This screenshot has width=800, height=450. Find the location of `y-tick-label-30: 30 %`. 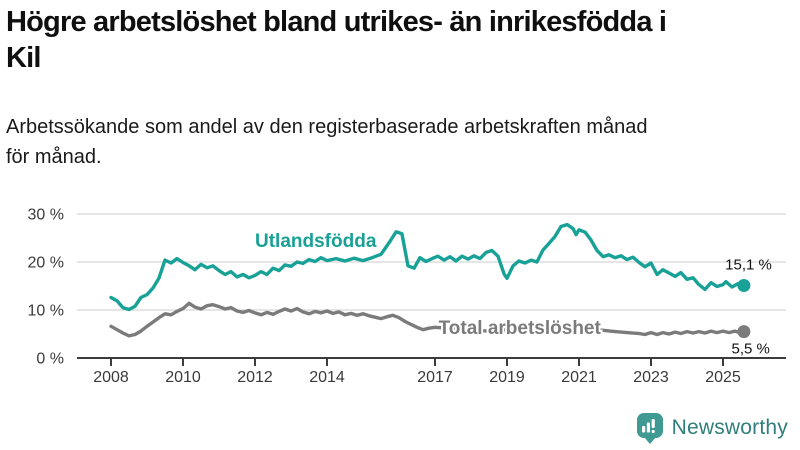

y-tick-label-30: 30 % is located at coordinates (46, 215).